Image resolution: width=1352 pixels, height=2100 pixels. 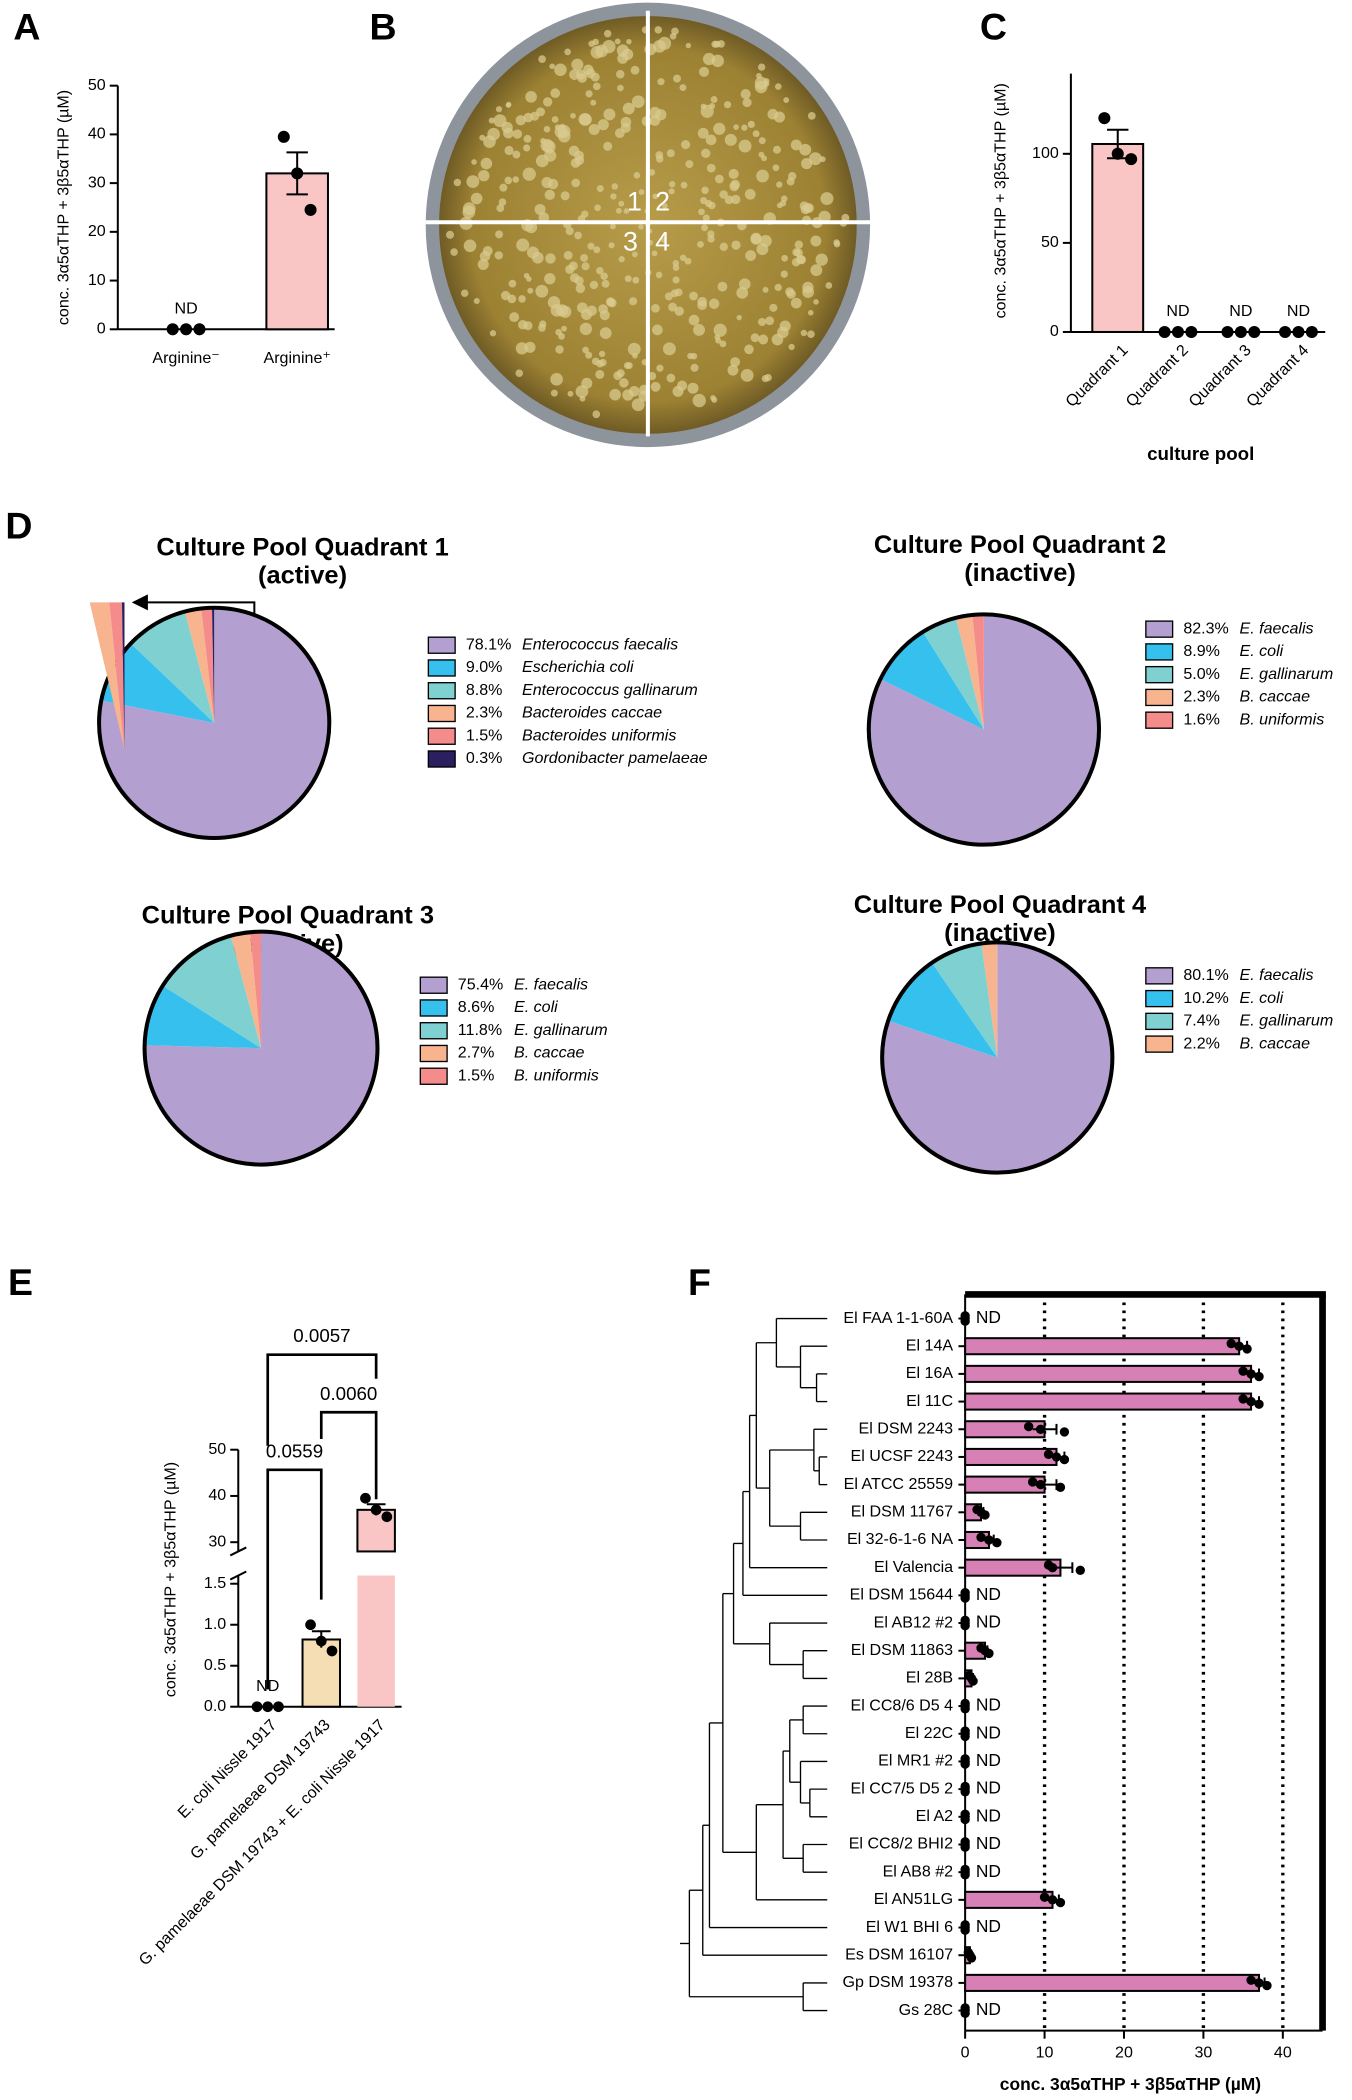 What do you see at coordinates (909, 1927) in the screenshot?
I see `y-tick-label: El W1 BHI 6` at bounding box center [909, 1927].